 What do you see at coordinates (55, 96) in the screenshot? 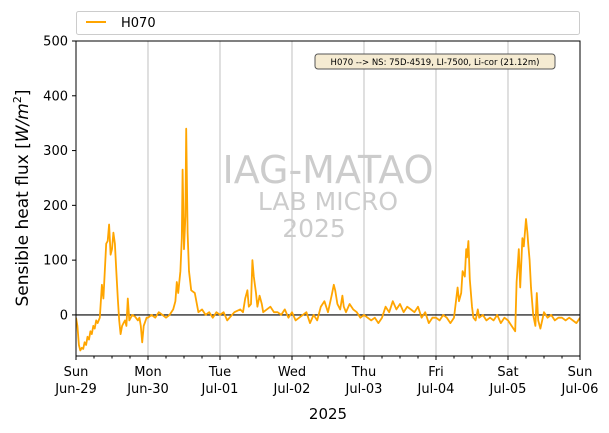
I see `y-tick-label: 400` at bounding box center [55, 96].